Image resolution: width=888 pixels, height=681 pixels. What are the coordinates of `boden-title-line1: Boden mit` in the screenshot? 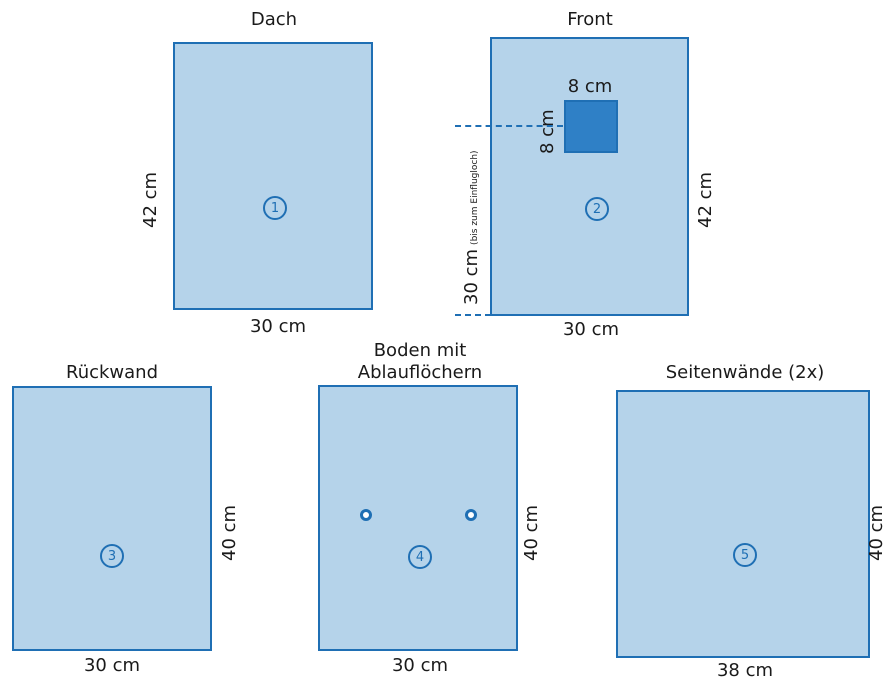 It's located at (420, 350).